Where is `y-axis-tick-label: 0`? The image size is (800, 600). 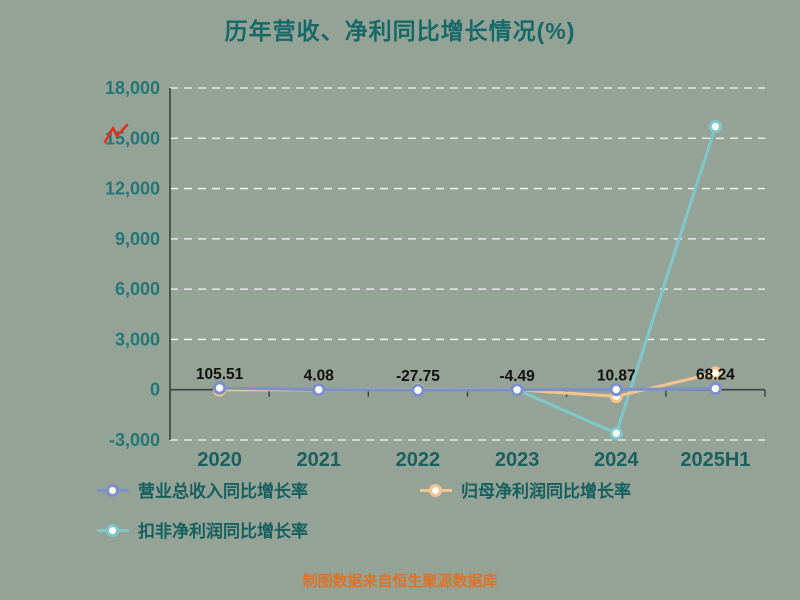
y-axis-tick-label: 0 is located at coordinates (155, 390).